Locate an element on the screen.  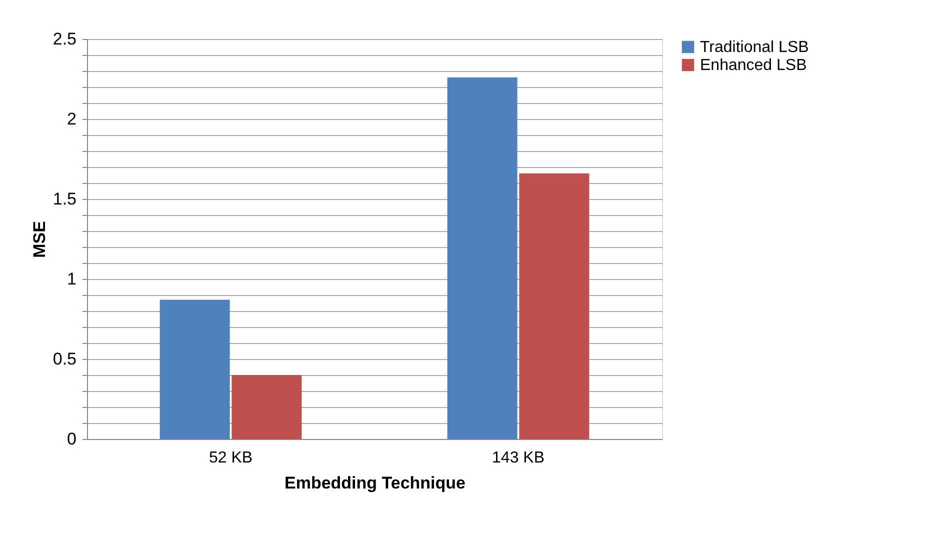
y-tick-label: 2 is located at coordinates (71, 119).